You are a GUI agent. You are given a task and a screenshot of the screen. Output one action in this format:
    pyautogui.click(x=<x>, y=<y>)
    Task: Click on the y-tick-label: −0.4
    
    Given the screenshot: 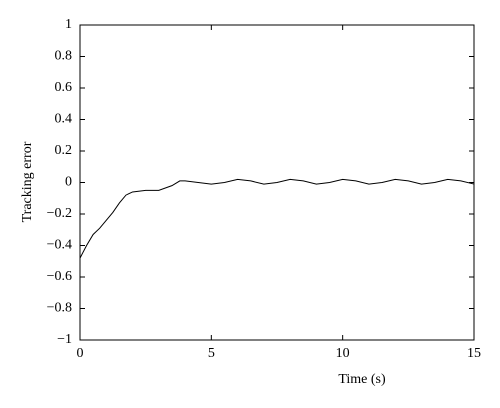 What is the action you would take?
    pyautogui.click(x=59, y=245)
    